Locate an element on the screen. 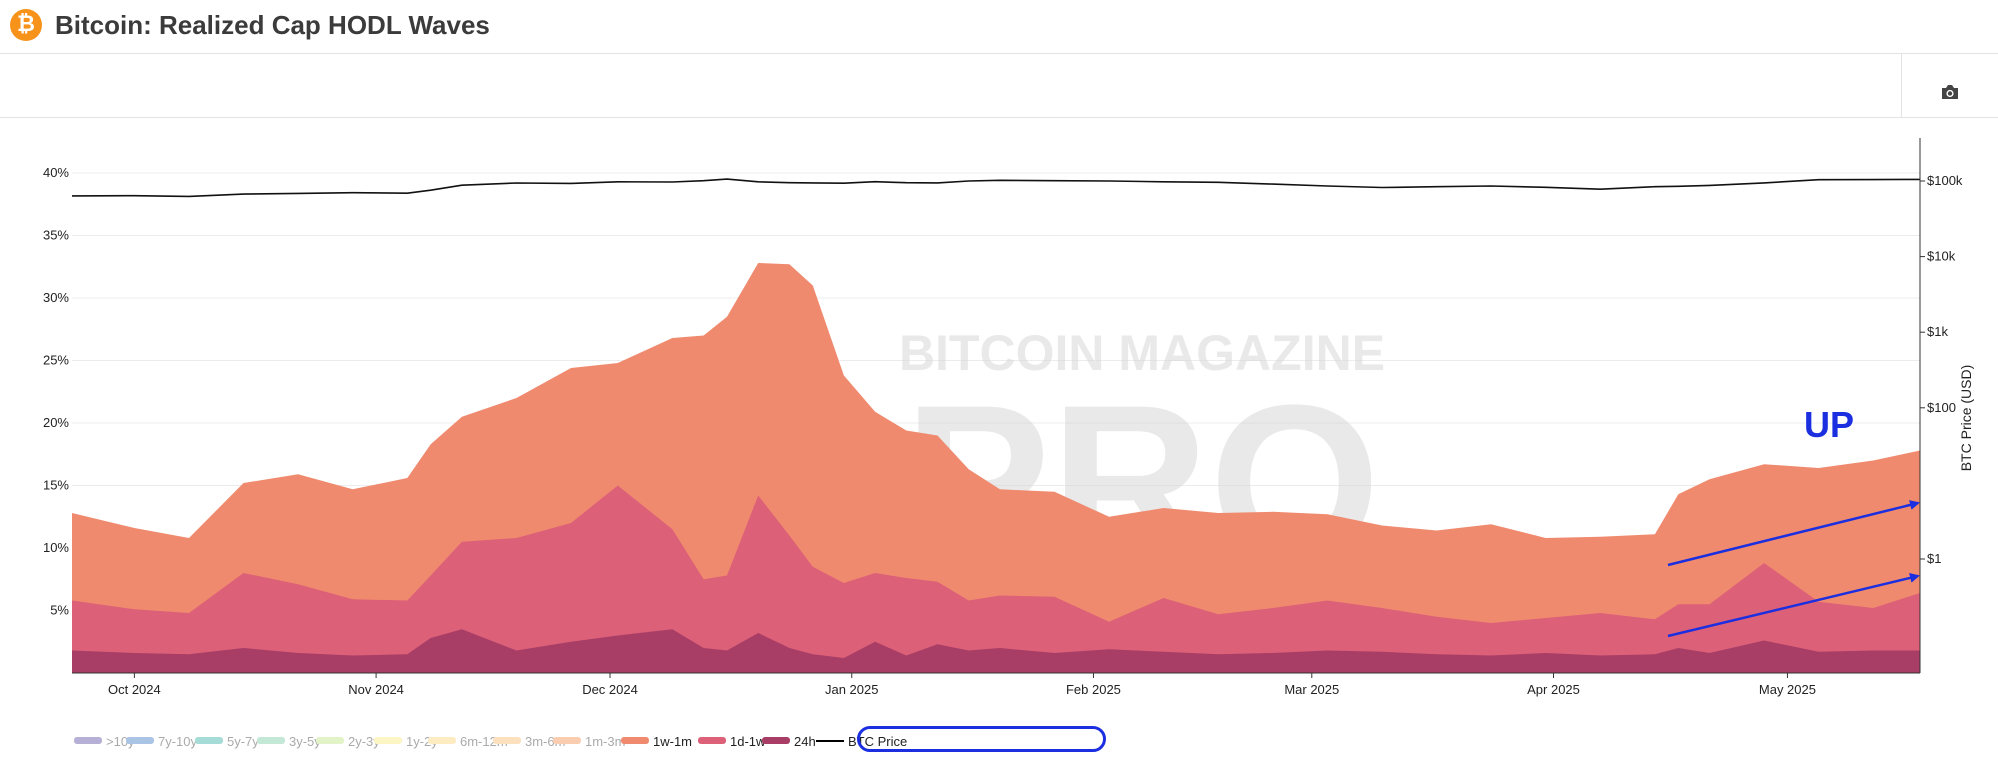  up-arrow-lower is located at coordinates (1793, 605).